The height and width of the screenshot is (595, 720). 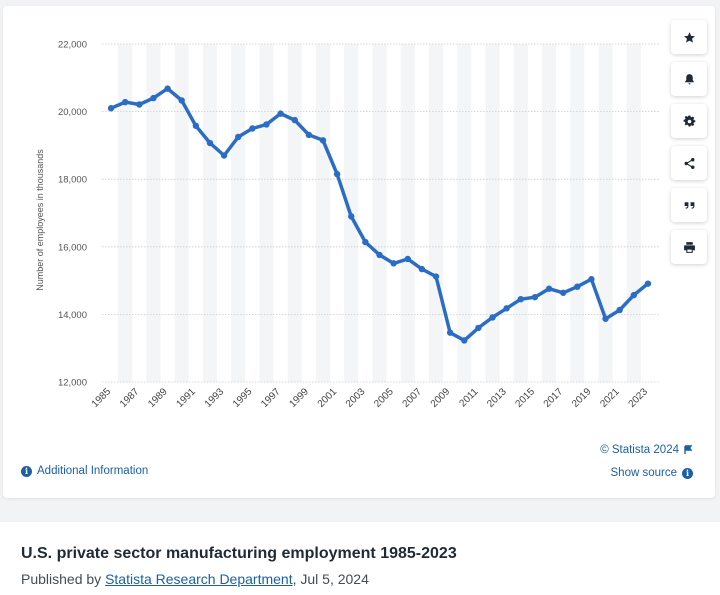 I want to click on settings-button, so click(x=689, y=121).